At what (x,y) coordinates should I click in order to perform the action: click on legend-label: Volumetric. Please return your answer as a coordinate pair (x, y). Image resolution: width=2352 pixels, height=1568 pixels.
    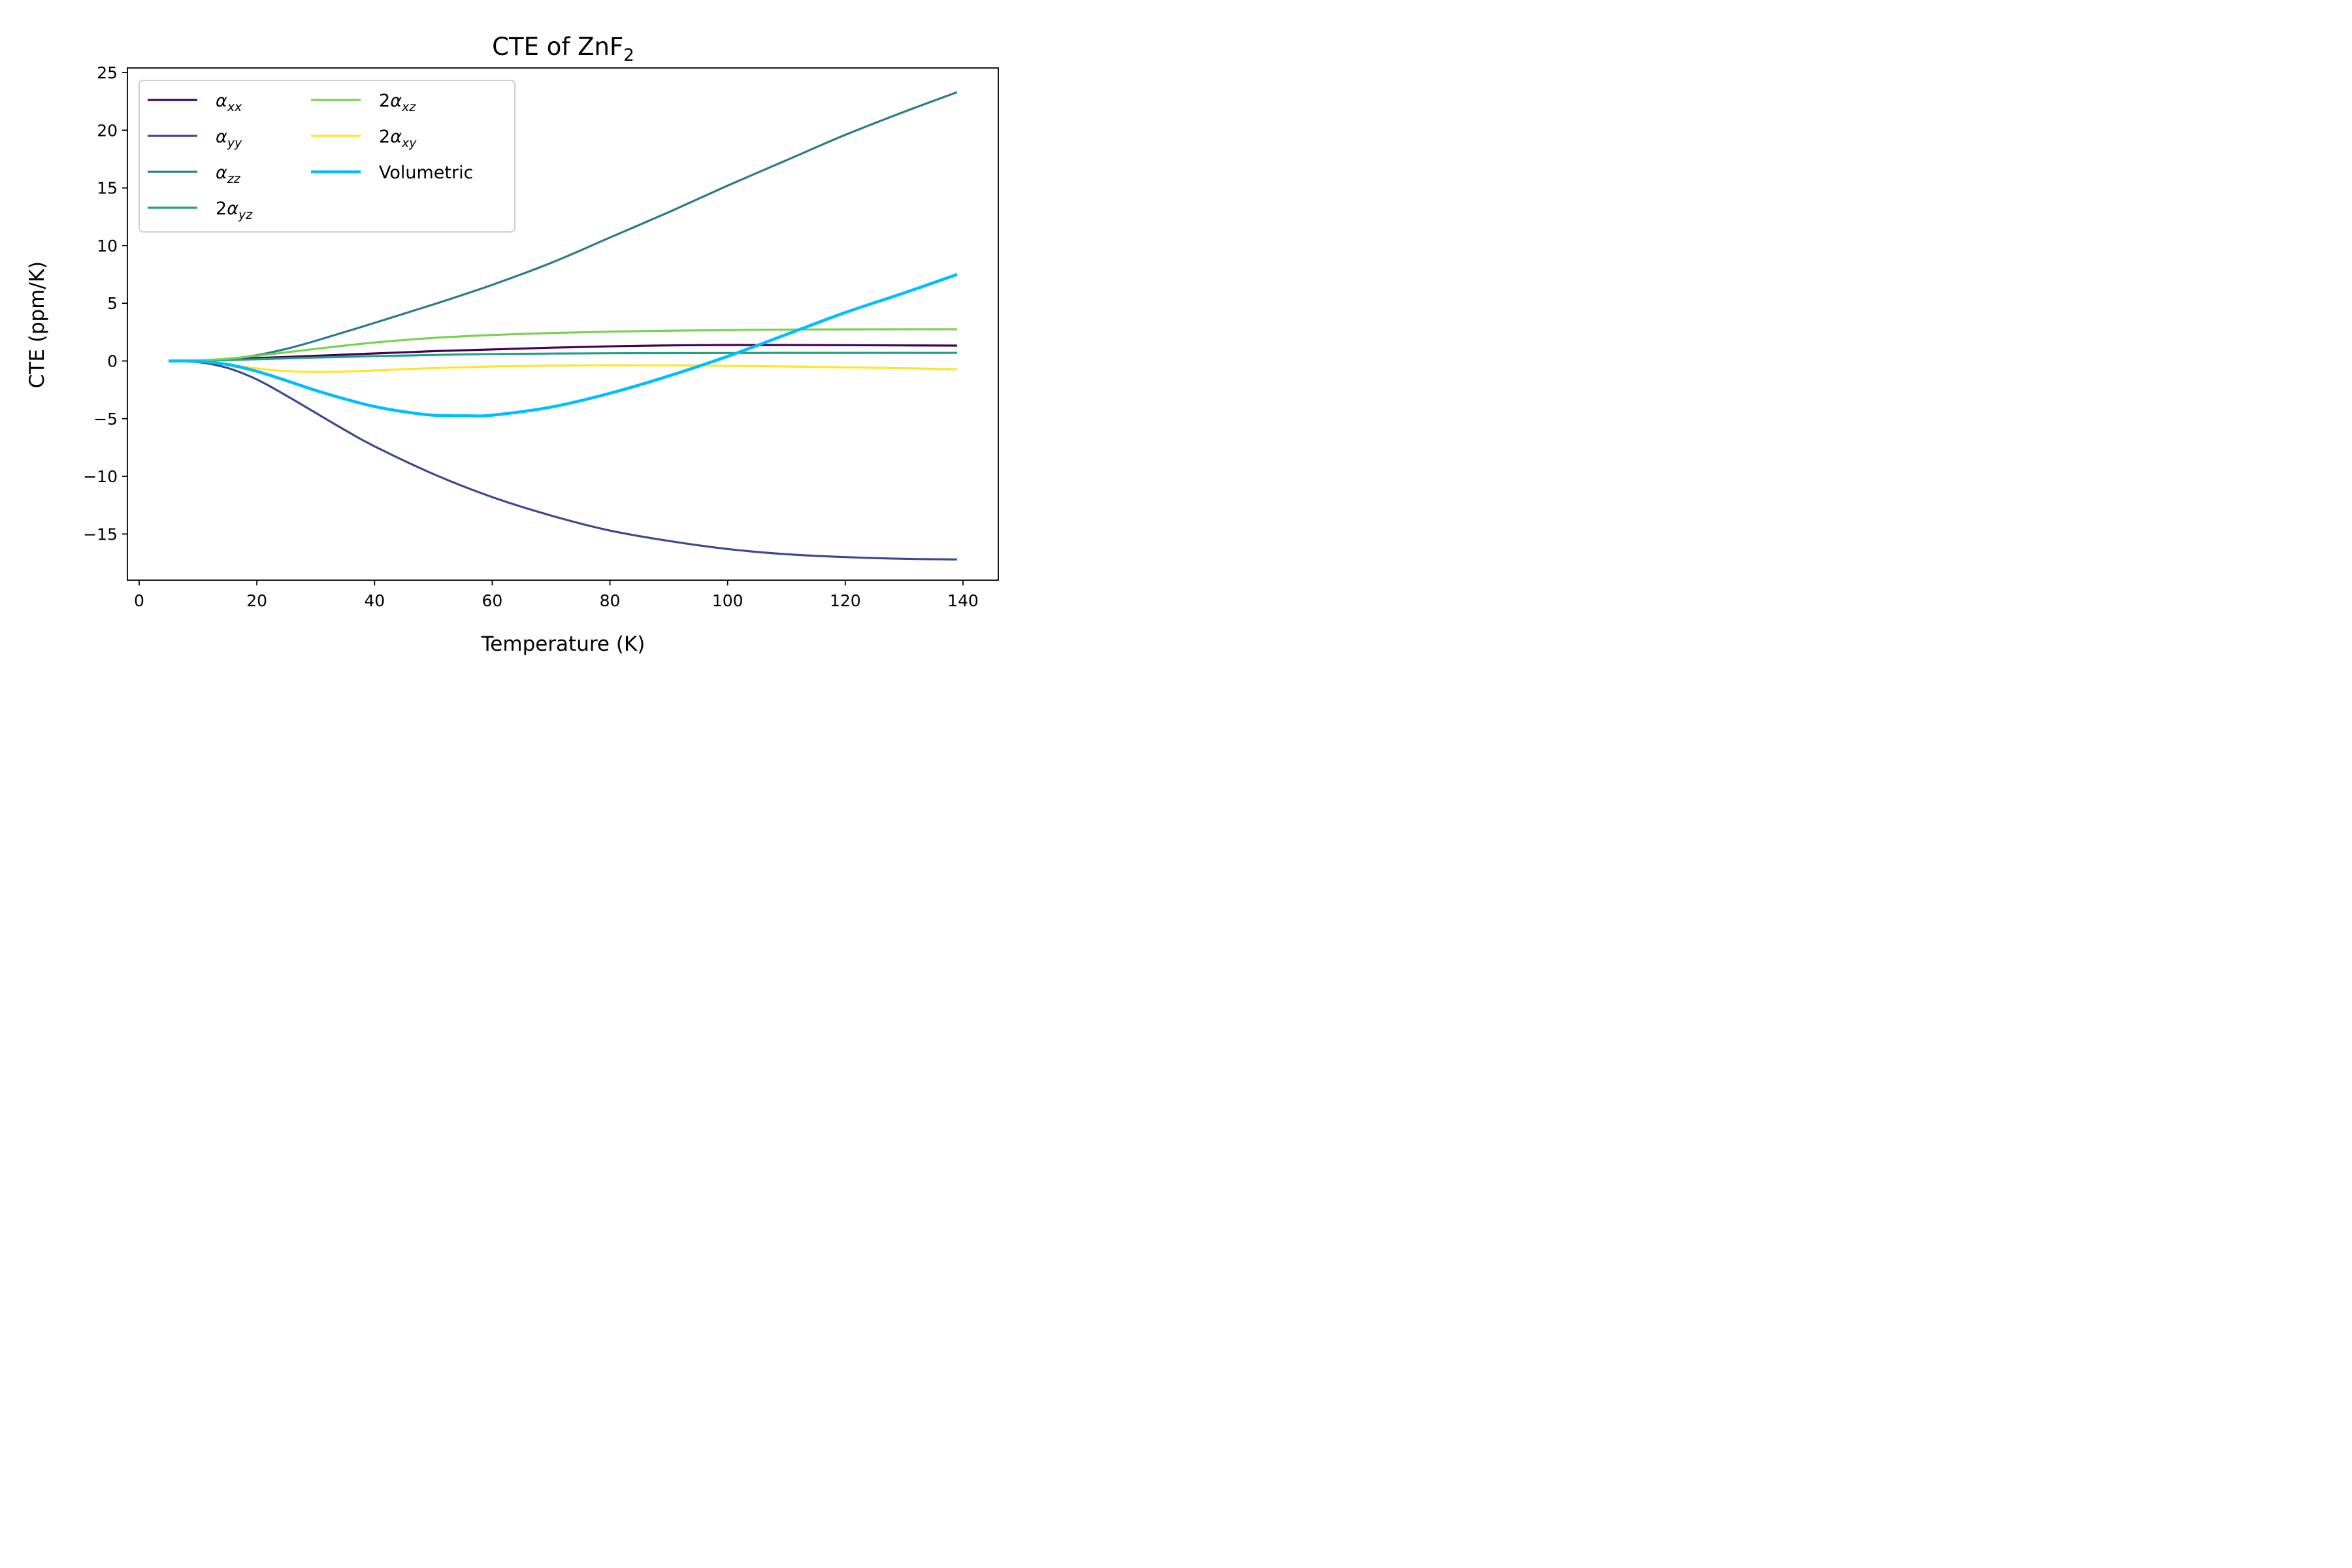
    Looking at the image, I should click on (426, 173).